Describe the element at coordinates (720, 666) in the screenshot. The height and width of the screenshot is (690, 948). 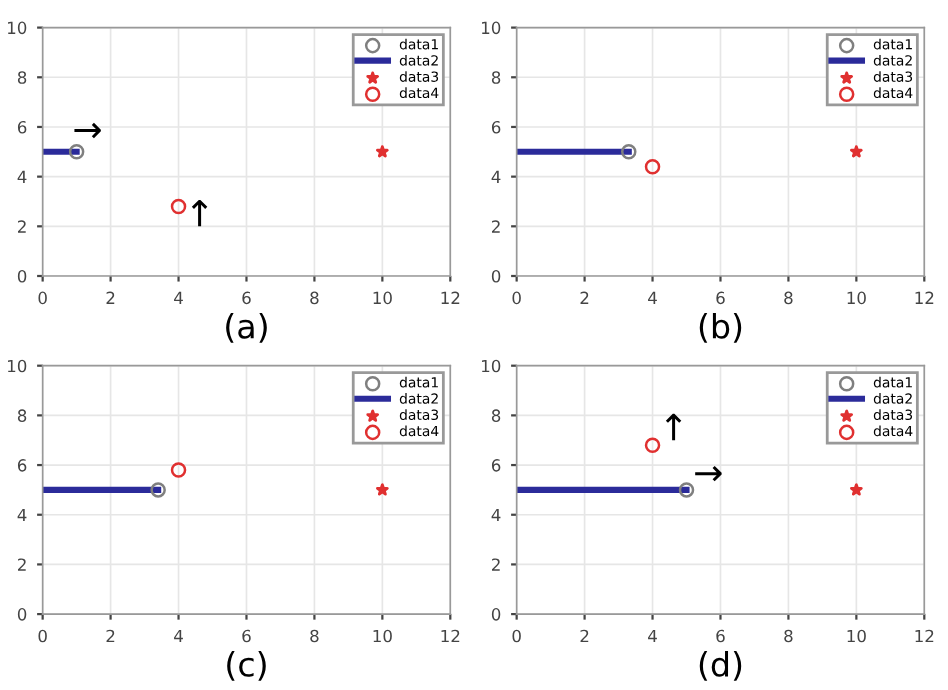
I see `x-axis-title: (d)` at that location.